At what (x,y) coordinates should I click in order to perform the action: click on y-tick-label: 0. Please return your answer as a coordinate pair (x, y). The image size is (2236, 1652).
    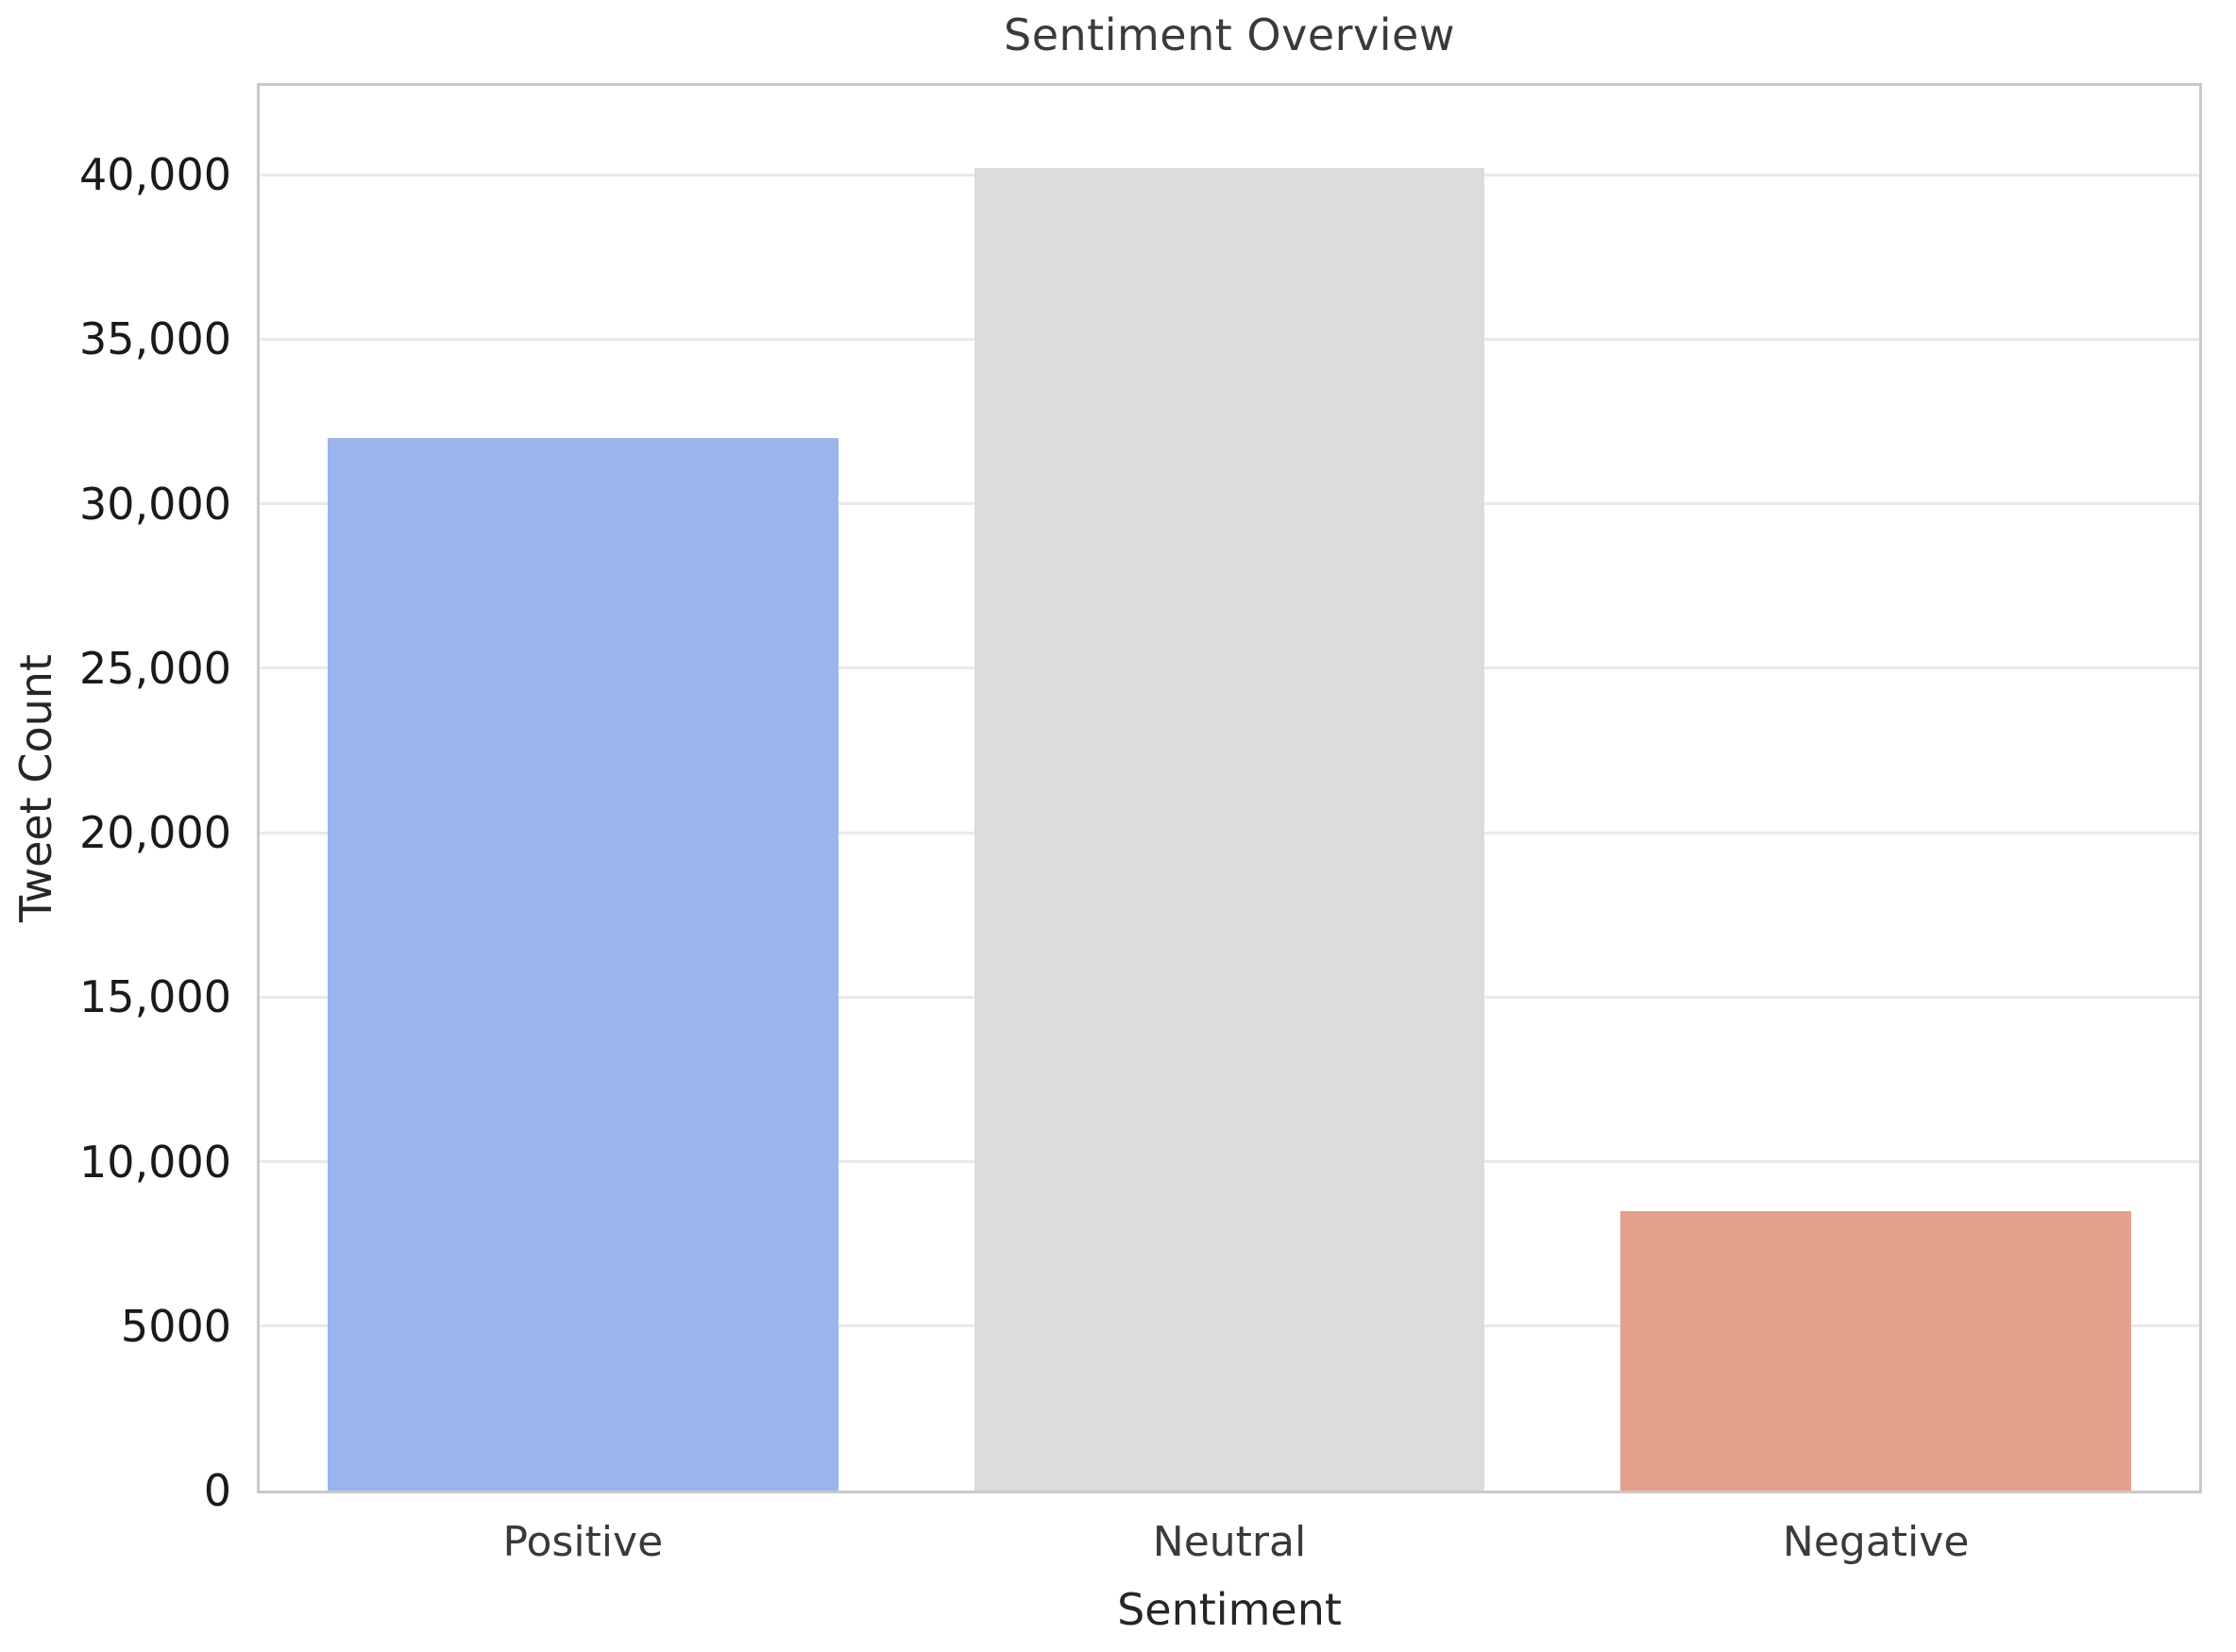
    Looking at the image, I should click on (217, 1490).